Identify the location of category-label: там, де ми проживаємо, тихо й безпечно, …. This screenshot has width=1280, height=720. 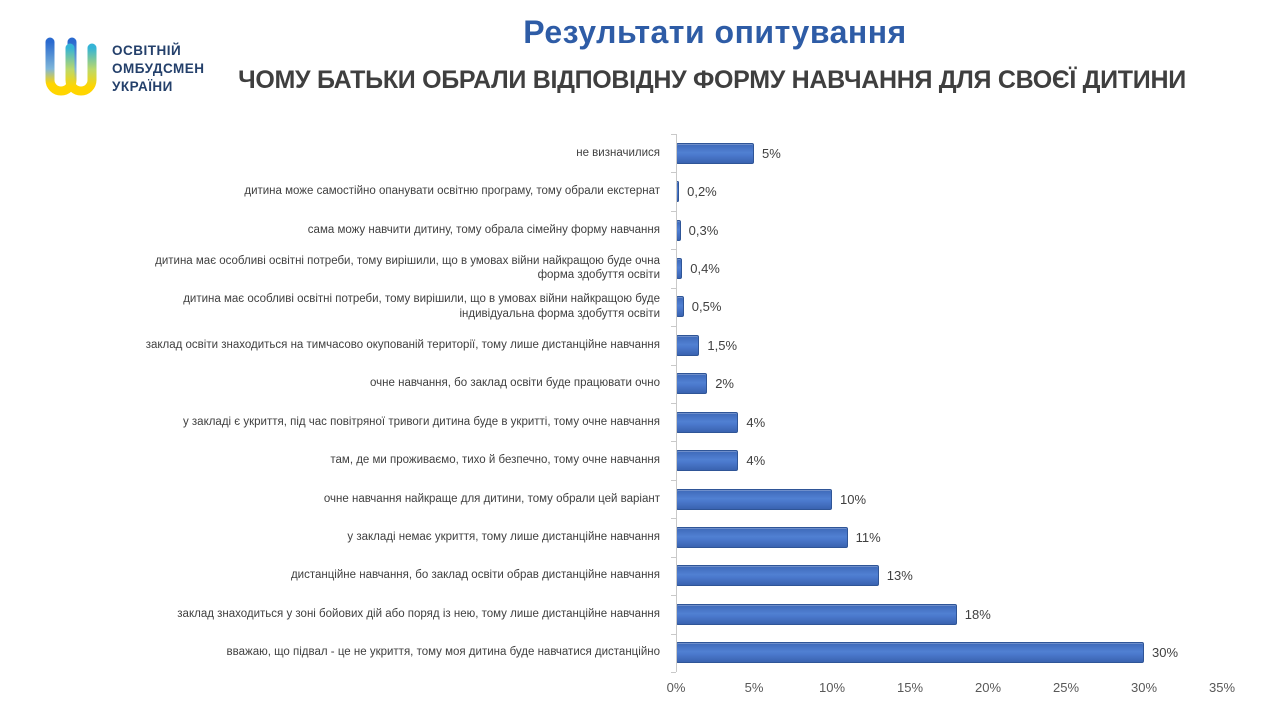
(495, 460).